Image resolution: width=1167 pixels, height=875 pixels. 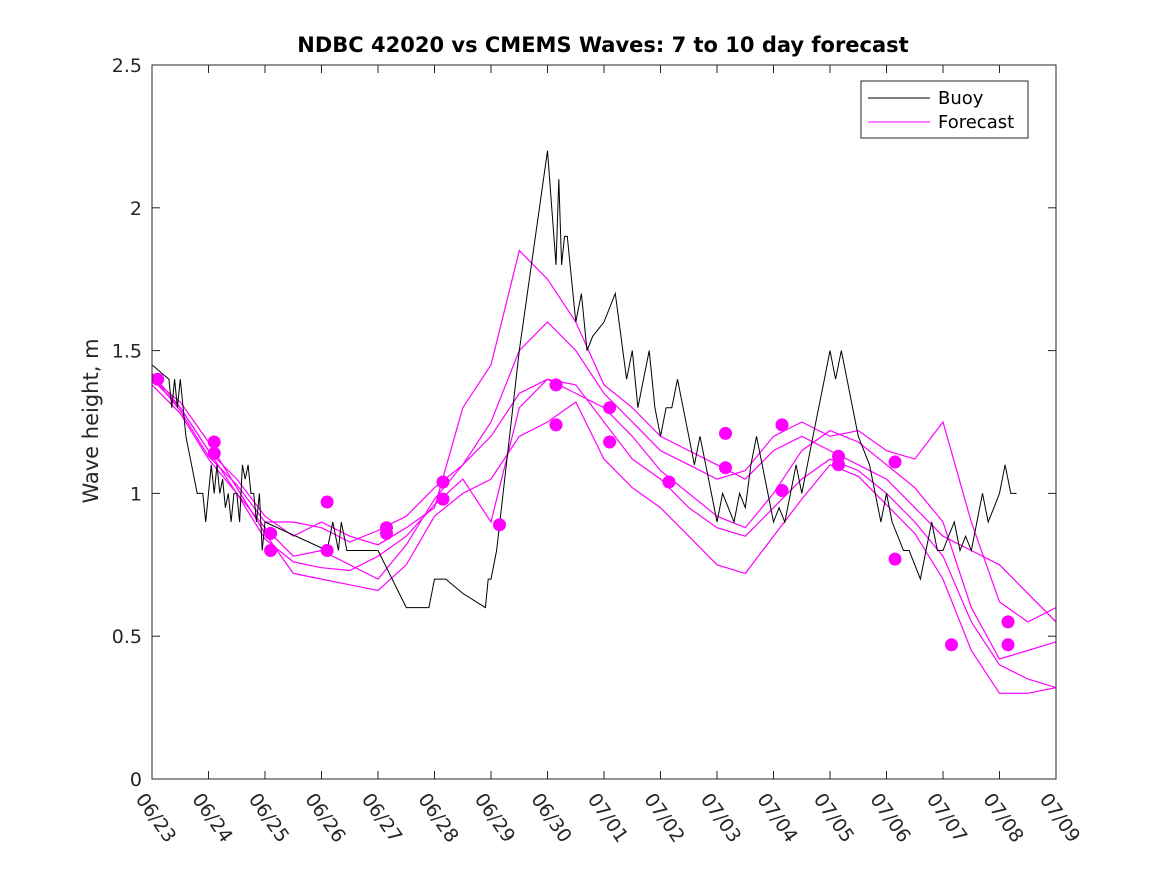 What do you see at coordinates (720, 817) in the screenshot?
I see `x-tick-label: 07/03` at bounding box center [720, 817].